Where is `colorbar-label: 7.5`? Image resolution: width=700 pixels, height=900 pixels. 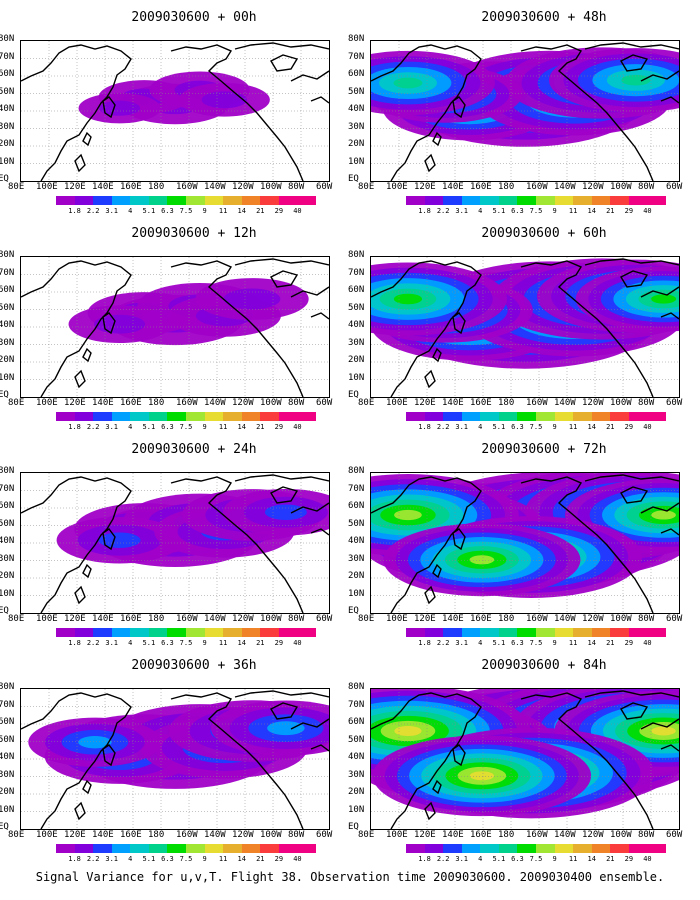 colorbar-label: 7.5 is located at coordinates (186, 427).